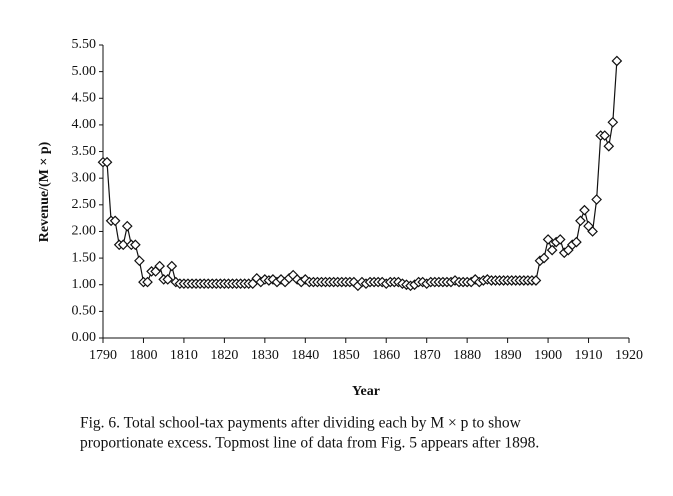 The height and width of the screenshot is (496, 673). Describe the element at coordinates (184, 355) in the screenshot. I see `x-tick-label: 1810` at that location.